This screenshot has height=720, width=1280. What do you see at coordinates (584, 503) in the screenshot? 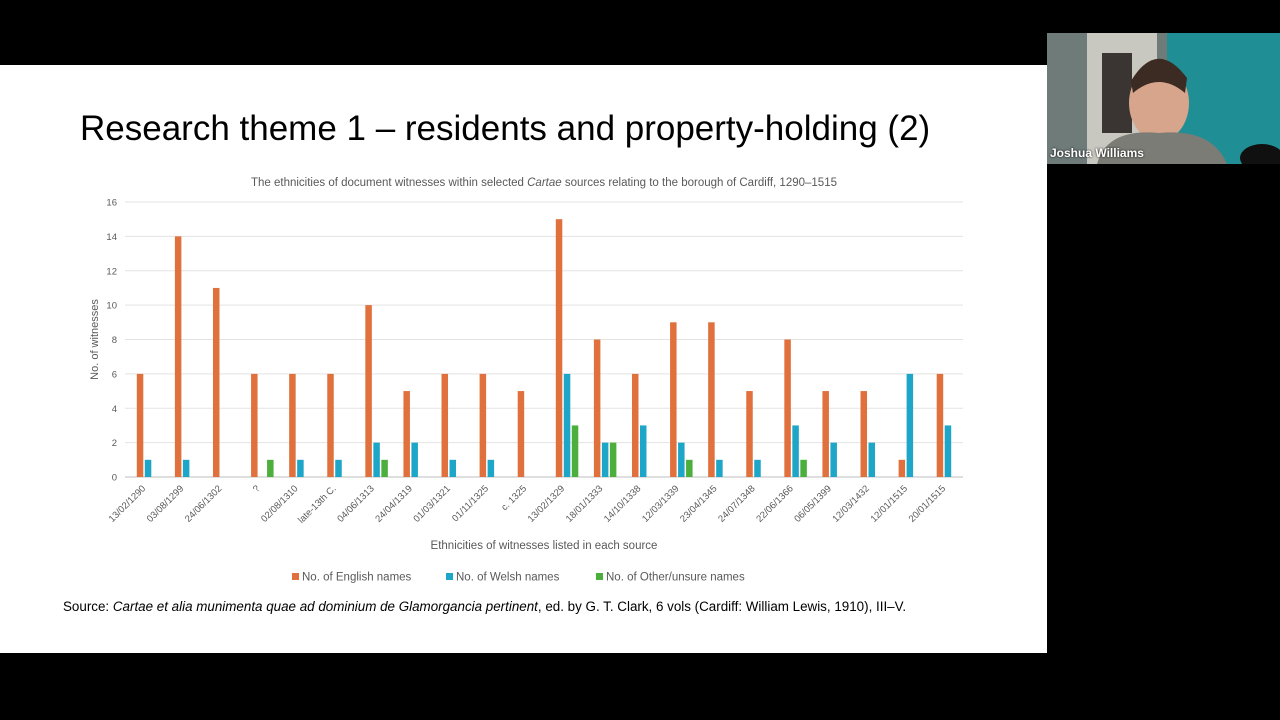
I see `x-tick-label: 18/01/1333` at bounding box center [584, 503].